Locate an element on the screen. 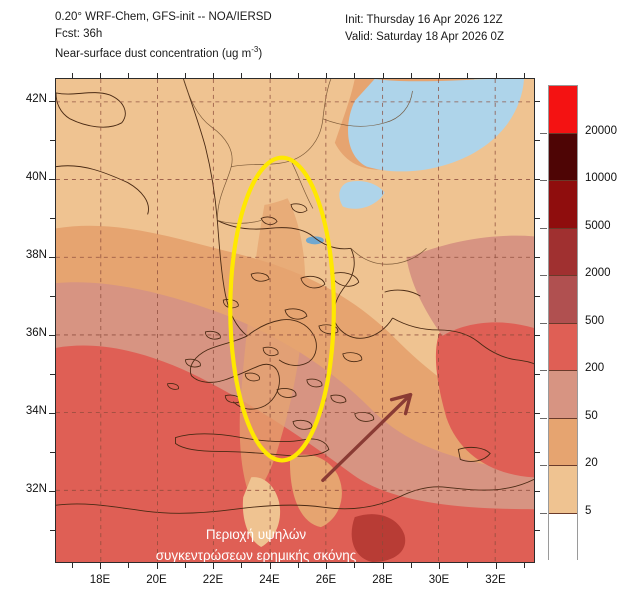  colorbar-value-label: 5000 is located at coordinates (598, 225).